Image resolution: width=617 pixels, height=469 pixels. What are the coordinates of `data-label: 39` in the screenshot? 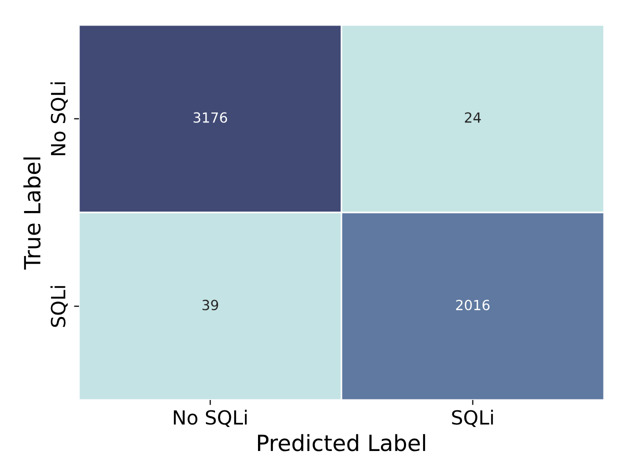 It's located at (210, 305).